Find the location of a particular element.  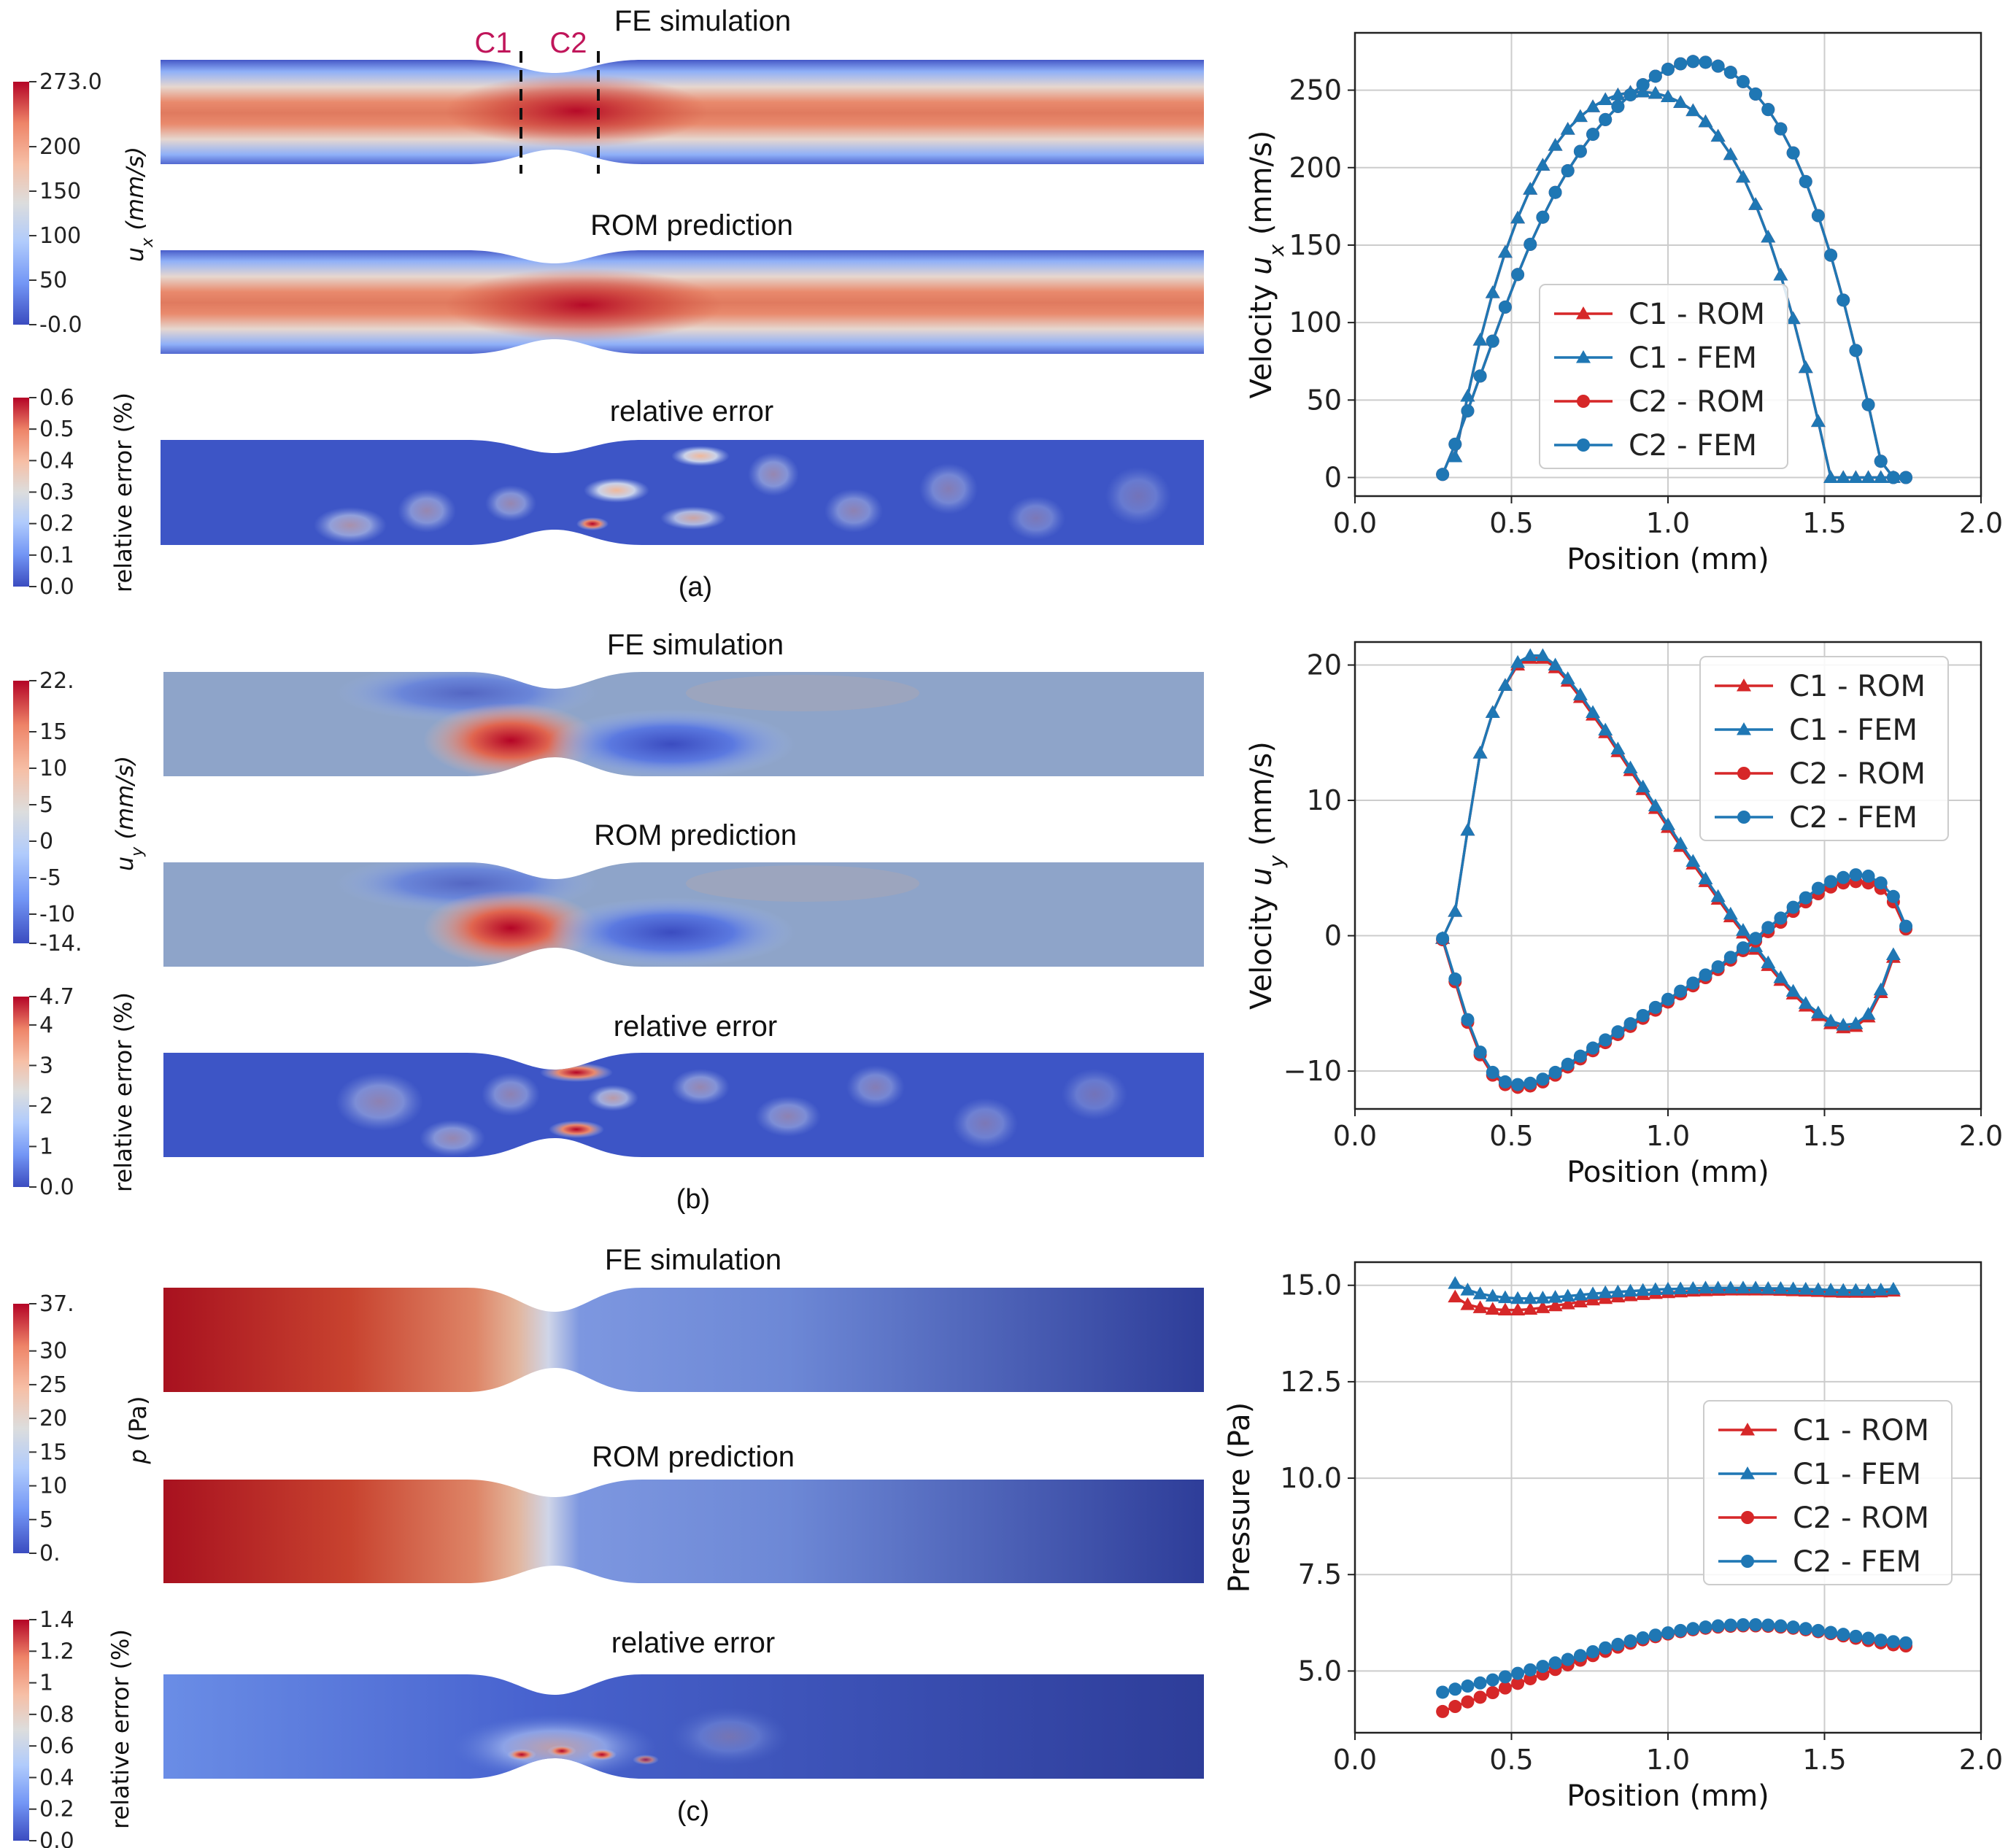

contour-uy-rom is located at coordinates (683, 915).